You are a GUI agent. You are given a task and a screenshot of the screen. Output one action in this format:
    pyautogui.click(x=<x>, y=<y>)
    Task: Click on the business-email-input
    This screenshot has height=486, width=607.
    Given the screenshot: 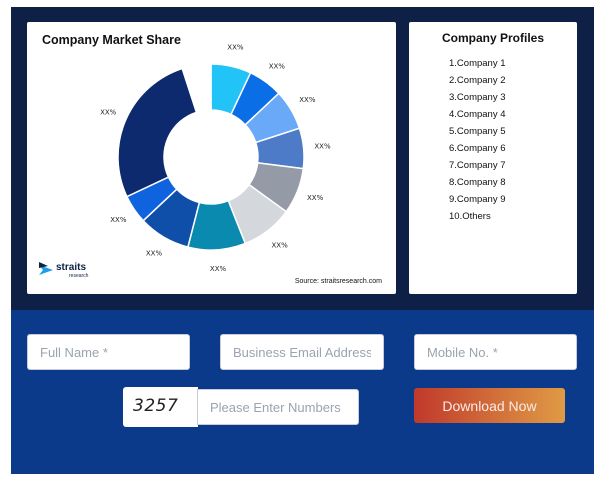 What is the action you would take?
    pyautogui.click(x=302, y=352)
    